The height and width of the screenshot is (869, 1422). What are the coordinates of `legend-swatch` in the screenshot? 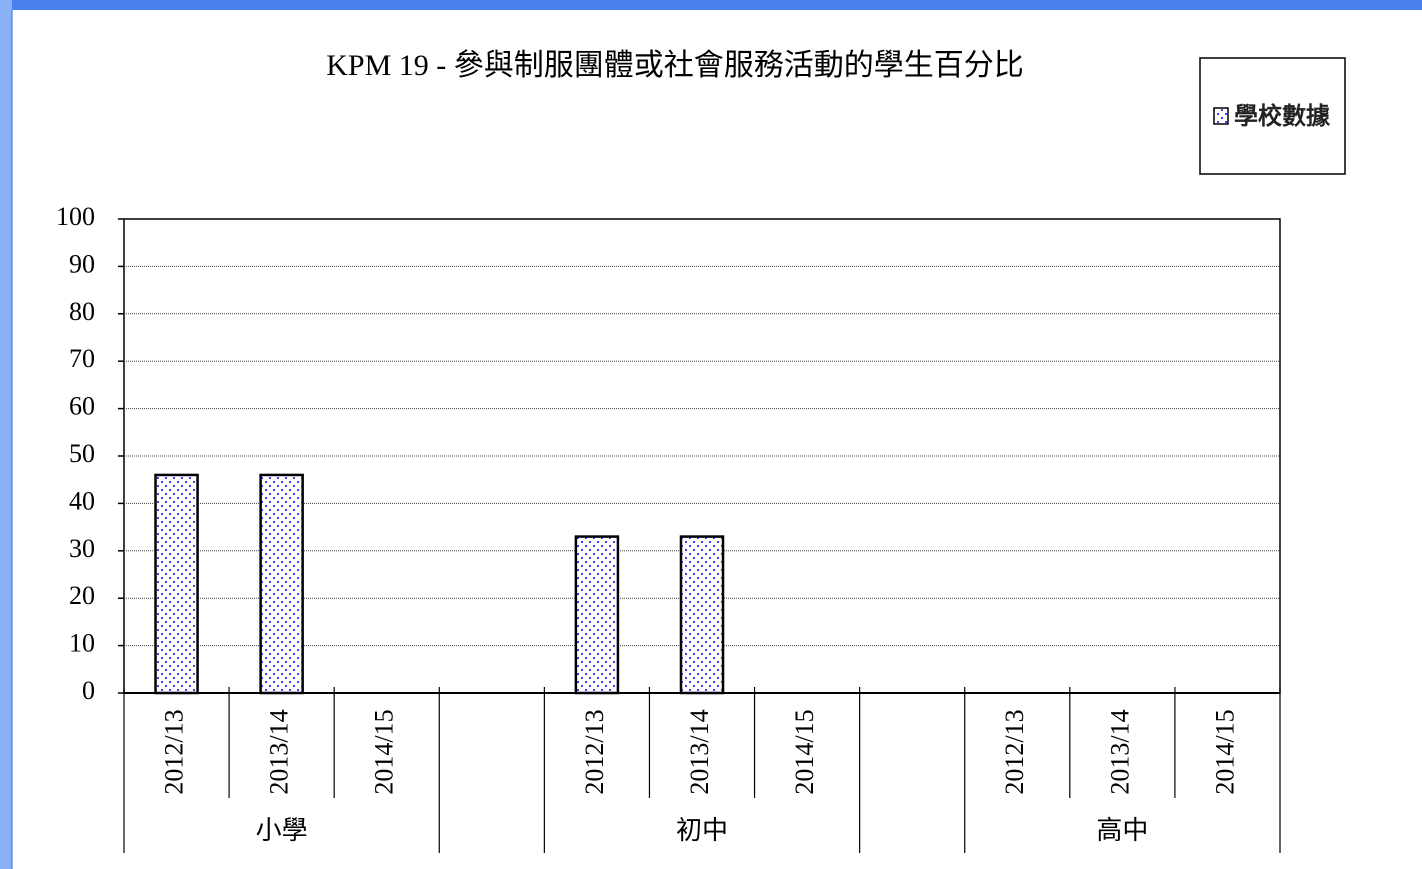 It's located at (1221, 116).